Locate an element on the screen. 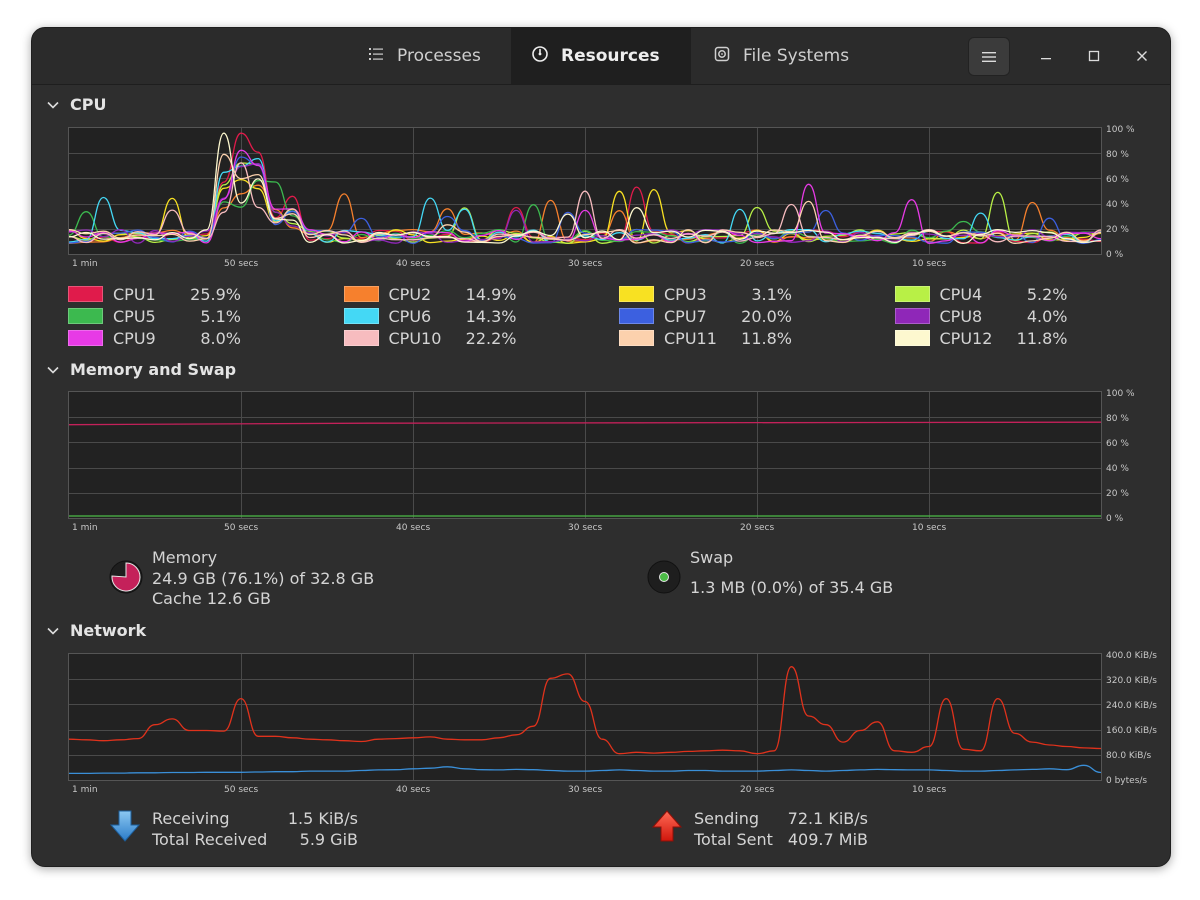 The width and height of the screenshot is (1200, 900). network-scale-label: 0 bytes/s is located at coordinates (1127, 781).